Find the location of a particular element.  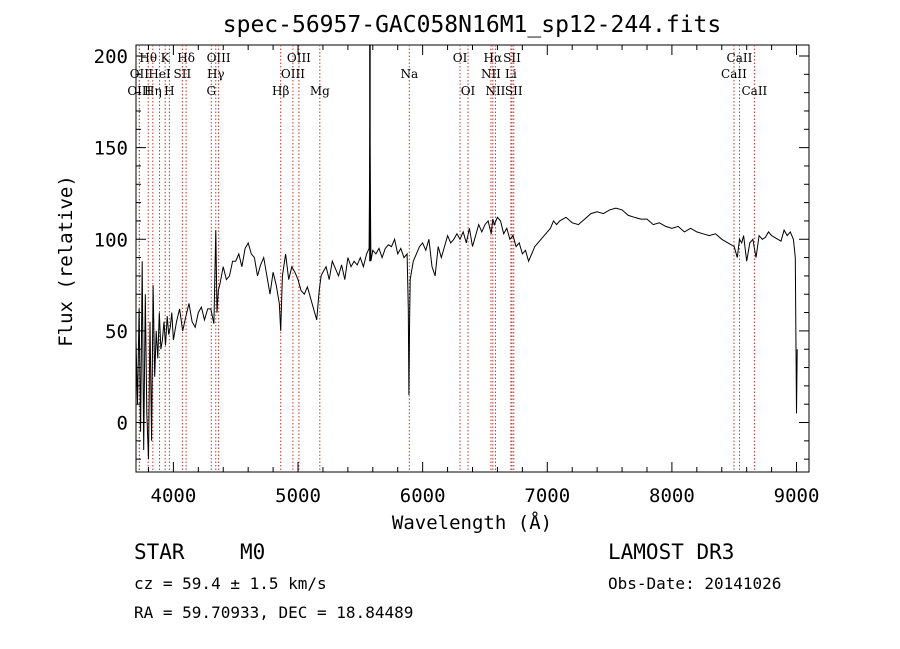

line-label-13: OIII is located at coordinates (293, 74).